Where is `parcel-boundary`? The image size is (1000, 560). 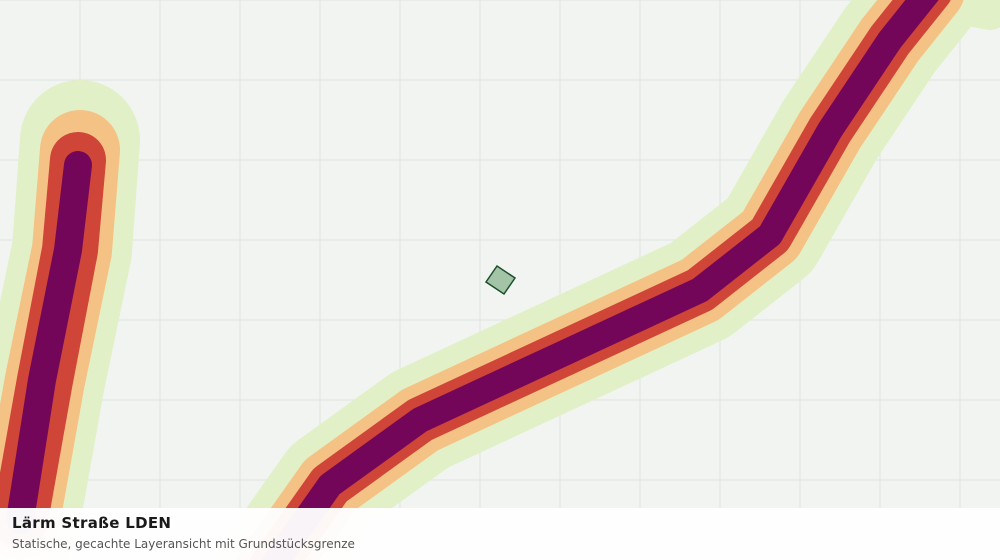 parcel-boundary is located at coordinates (500, 280).